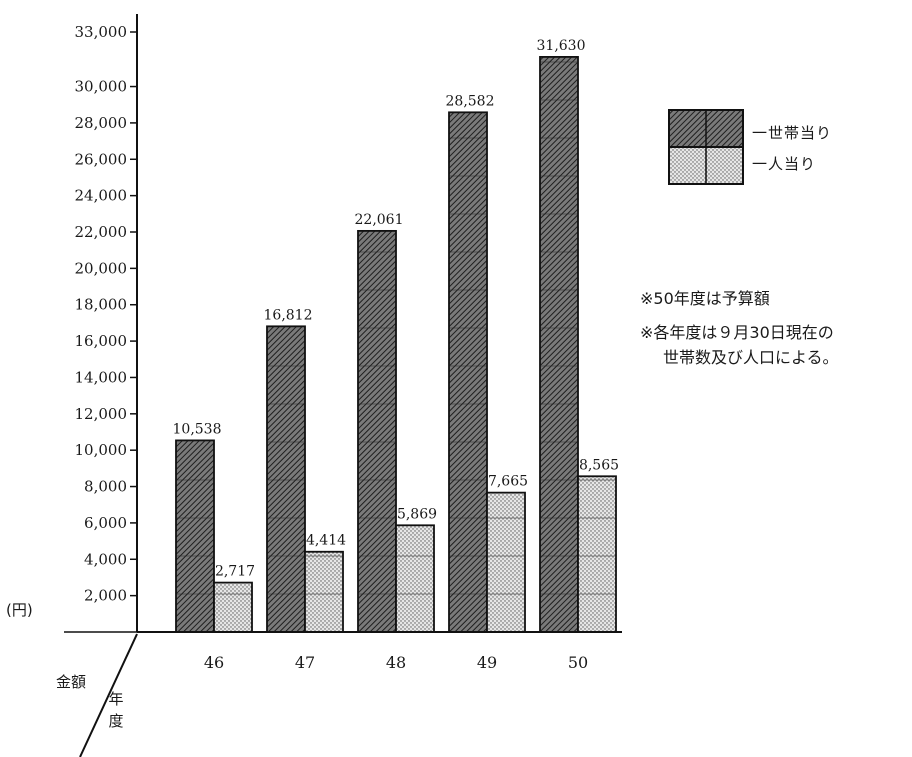 This screenshot has height=757, width=912. I want to click on x-tick-label-50: 50, so click(578, 662).